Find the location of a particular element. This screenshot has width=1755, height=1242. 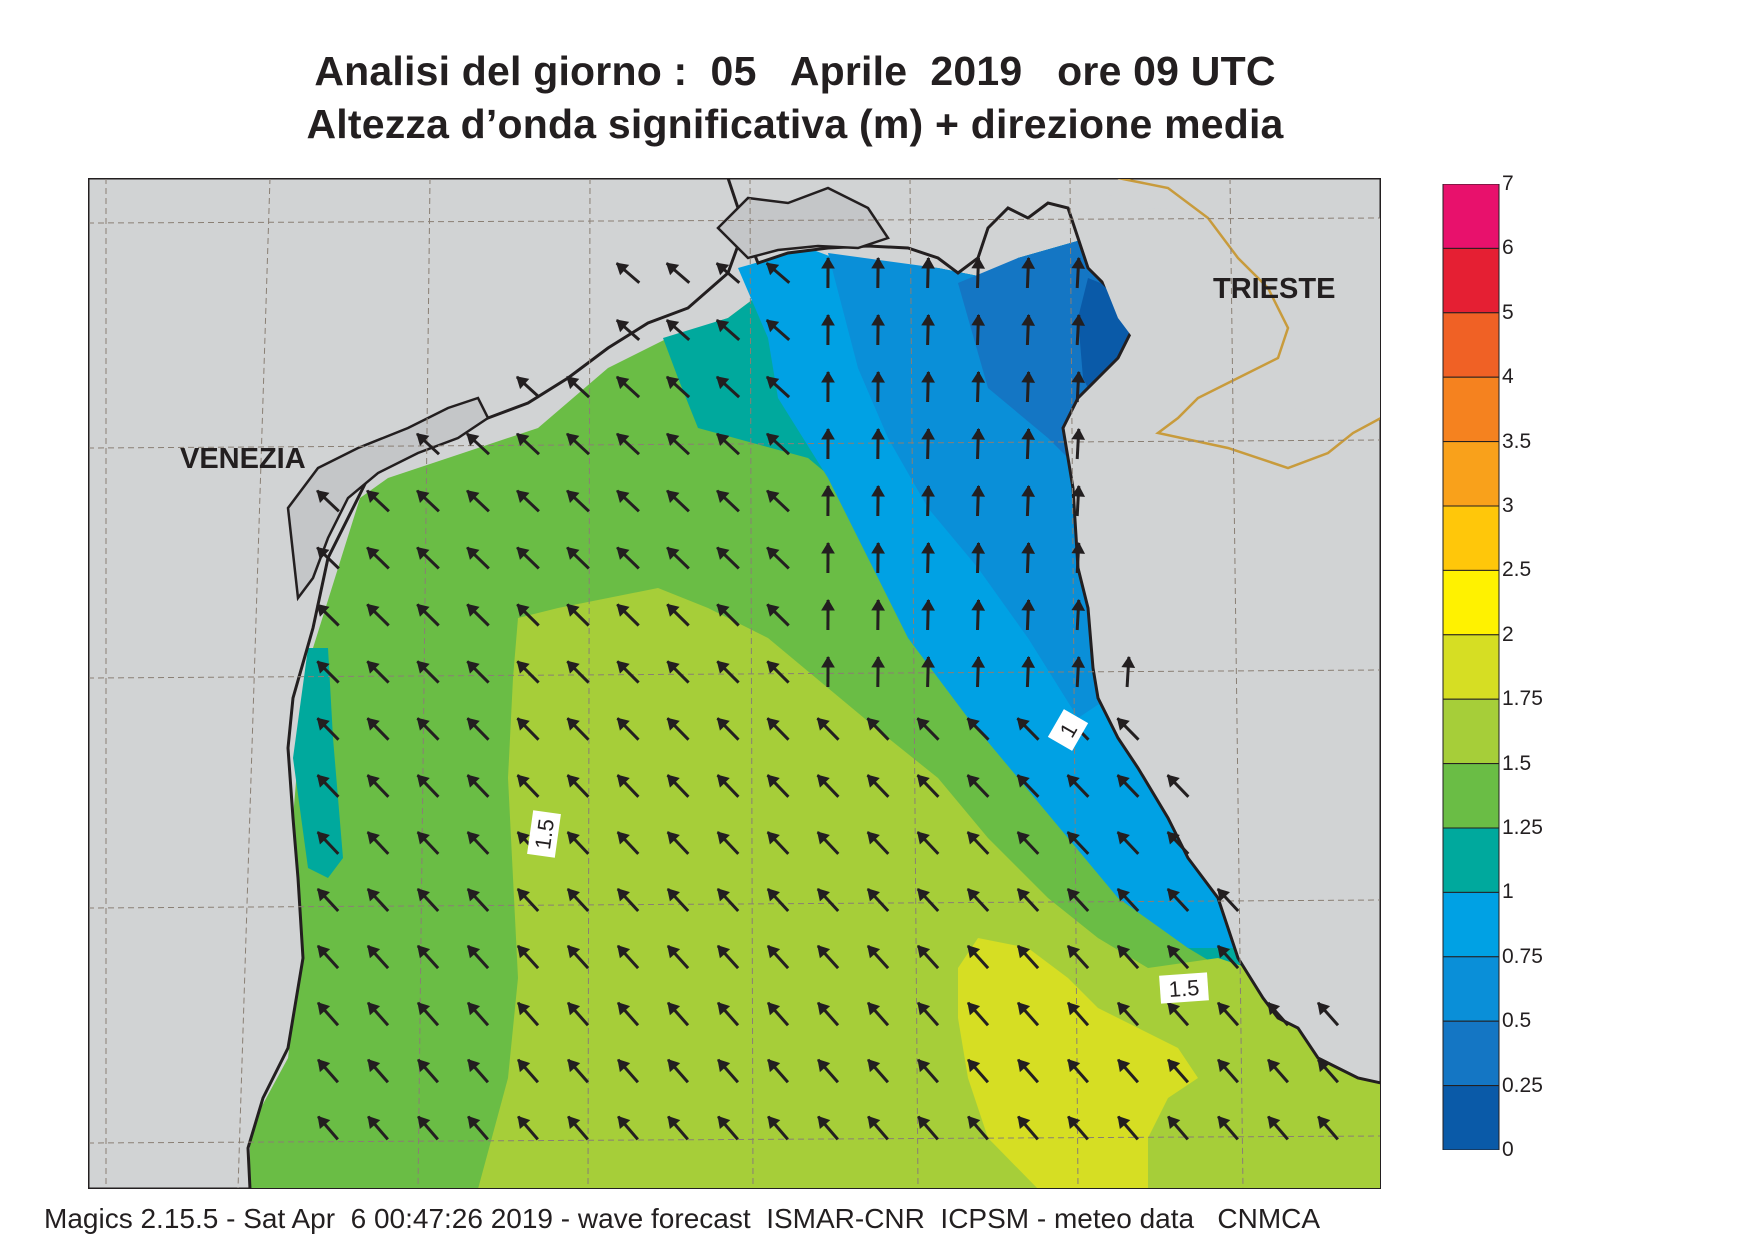

contour-label-1.5-east-text: 1.5 is located at coordinates (1184, 988).